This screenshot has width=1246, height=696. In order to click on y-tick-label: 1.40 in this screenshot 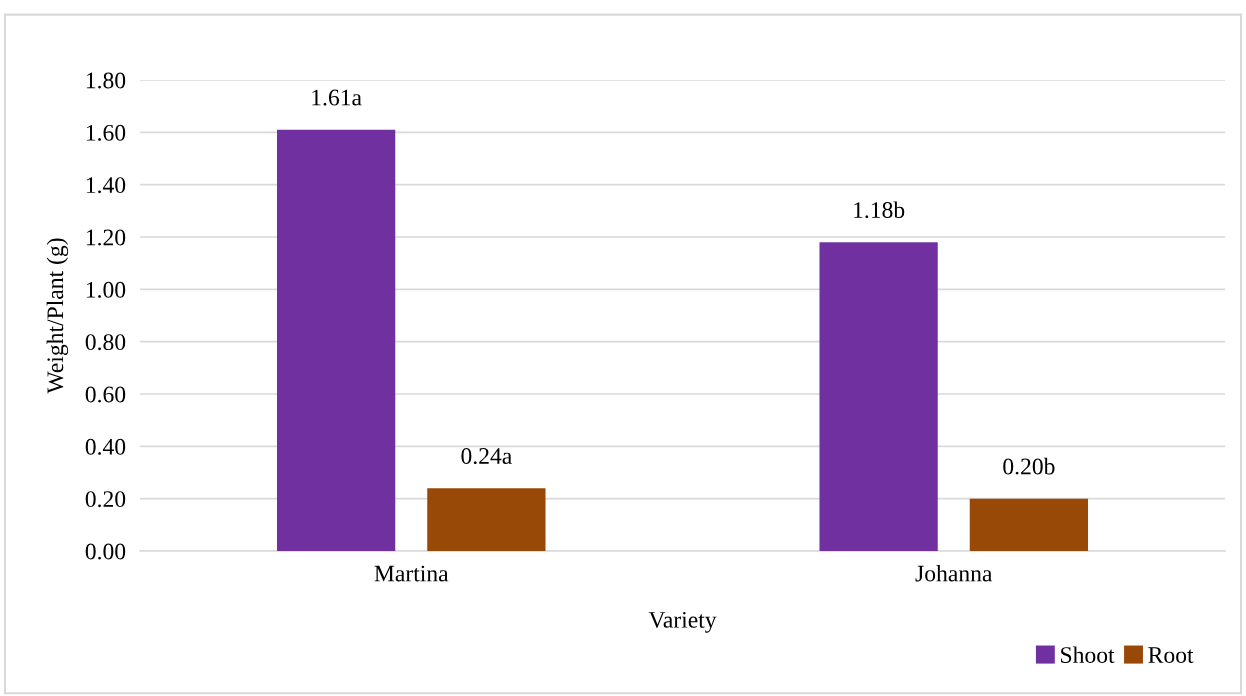, I will do `click(106, 185)`.